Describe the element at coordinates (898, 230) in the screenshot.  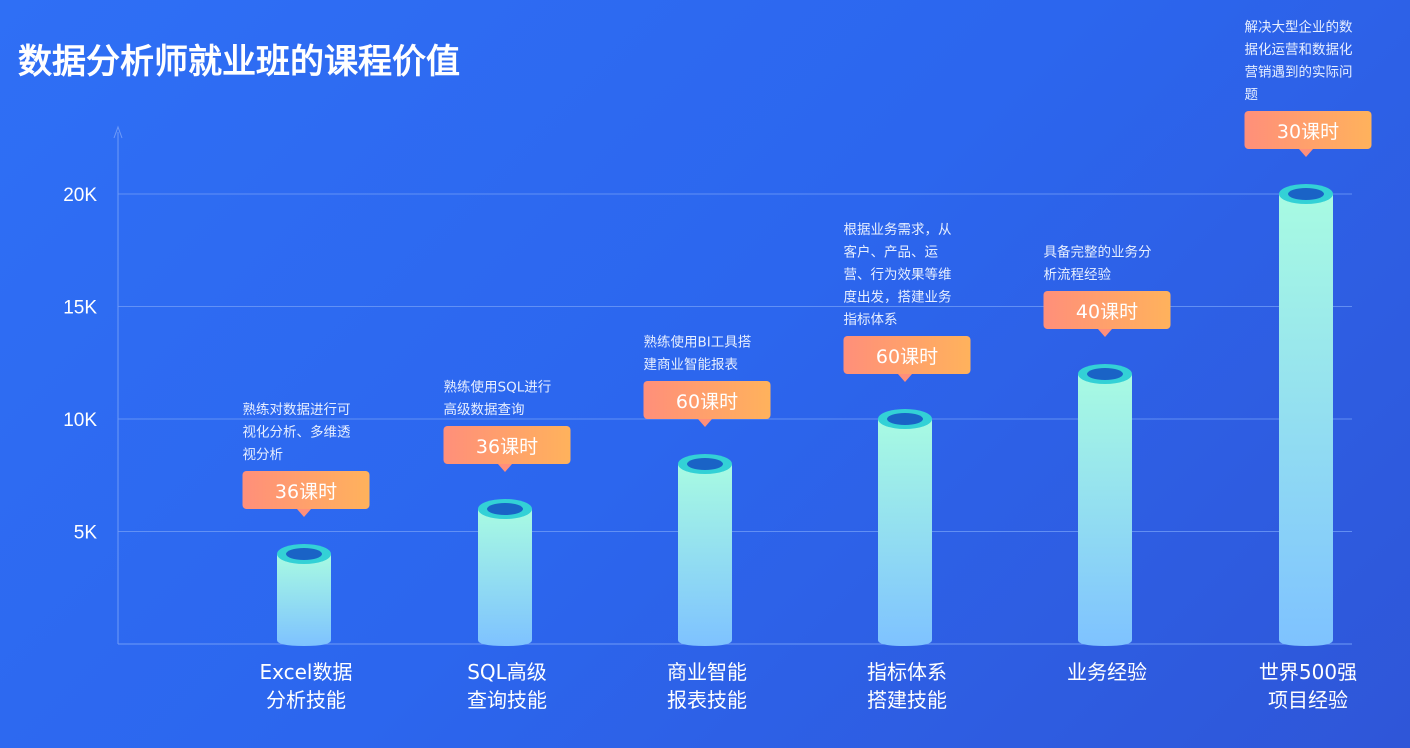
I see `description-line: 根据业务需求，从` at that location.